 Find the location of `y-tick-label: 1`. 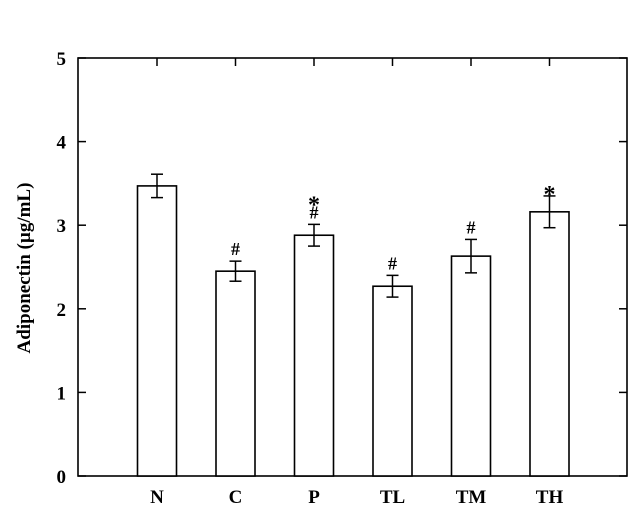

y-tick-label: 1 is located at coordinates (62, 393).